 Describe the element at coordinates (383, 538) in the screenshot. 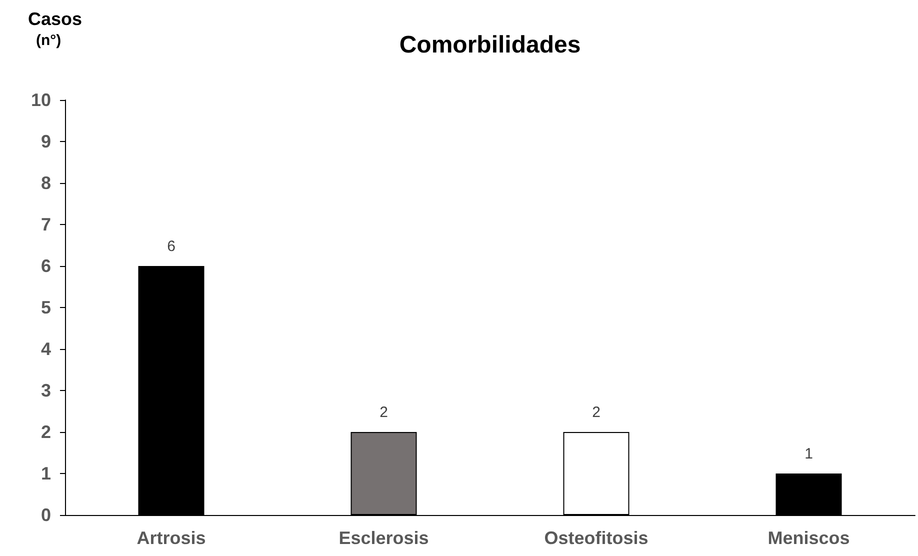

I see `x-tick-label: Esclerosis` at that location.